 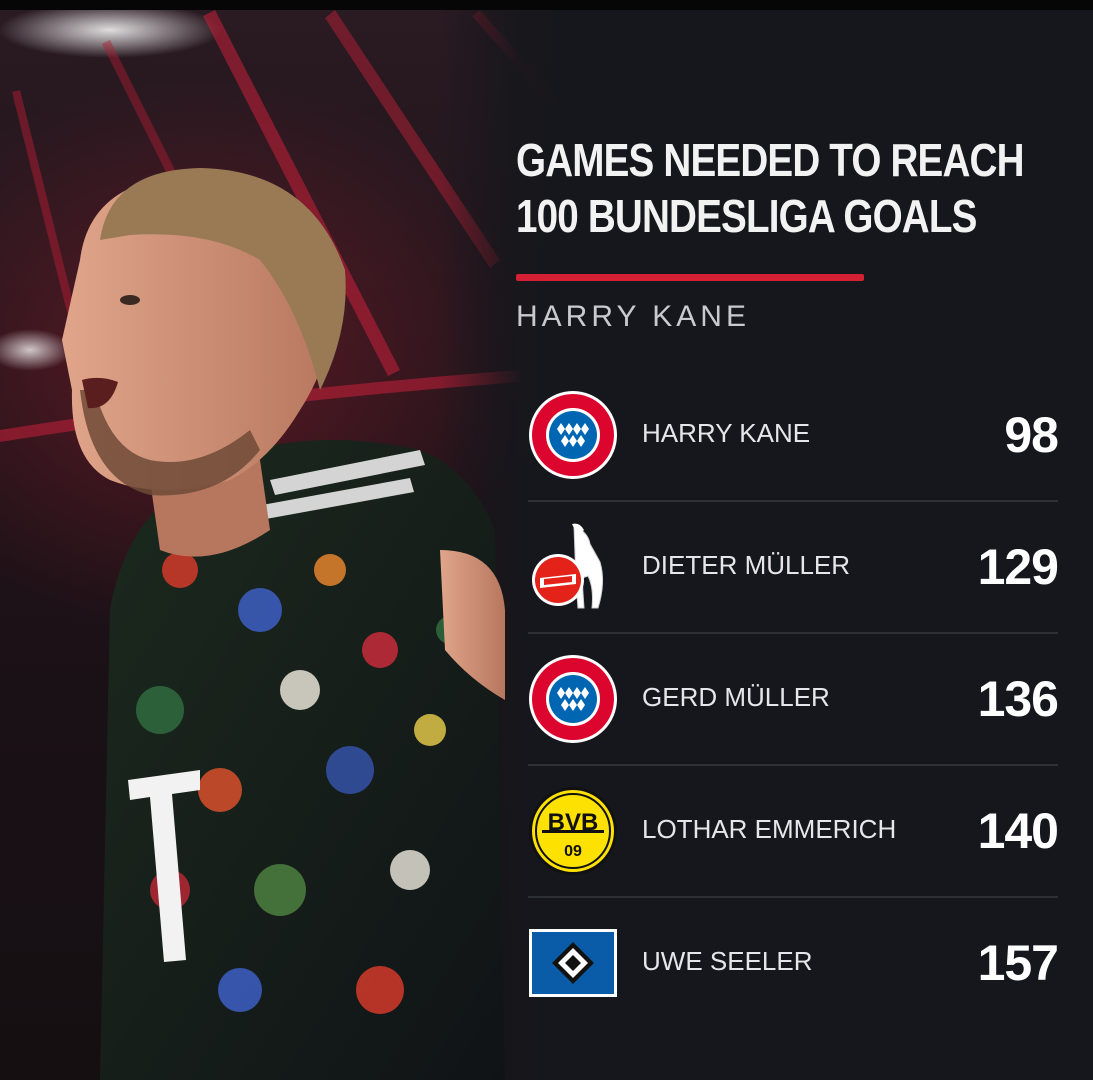 What do you see at coordinates (1018, 963) in the screenshot?
I see `games-count: 157` at bounding box center [1018, 963].